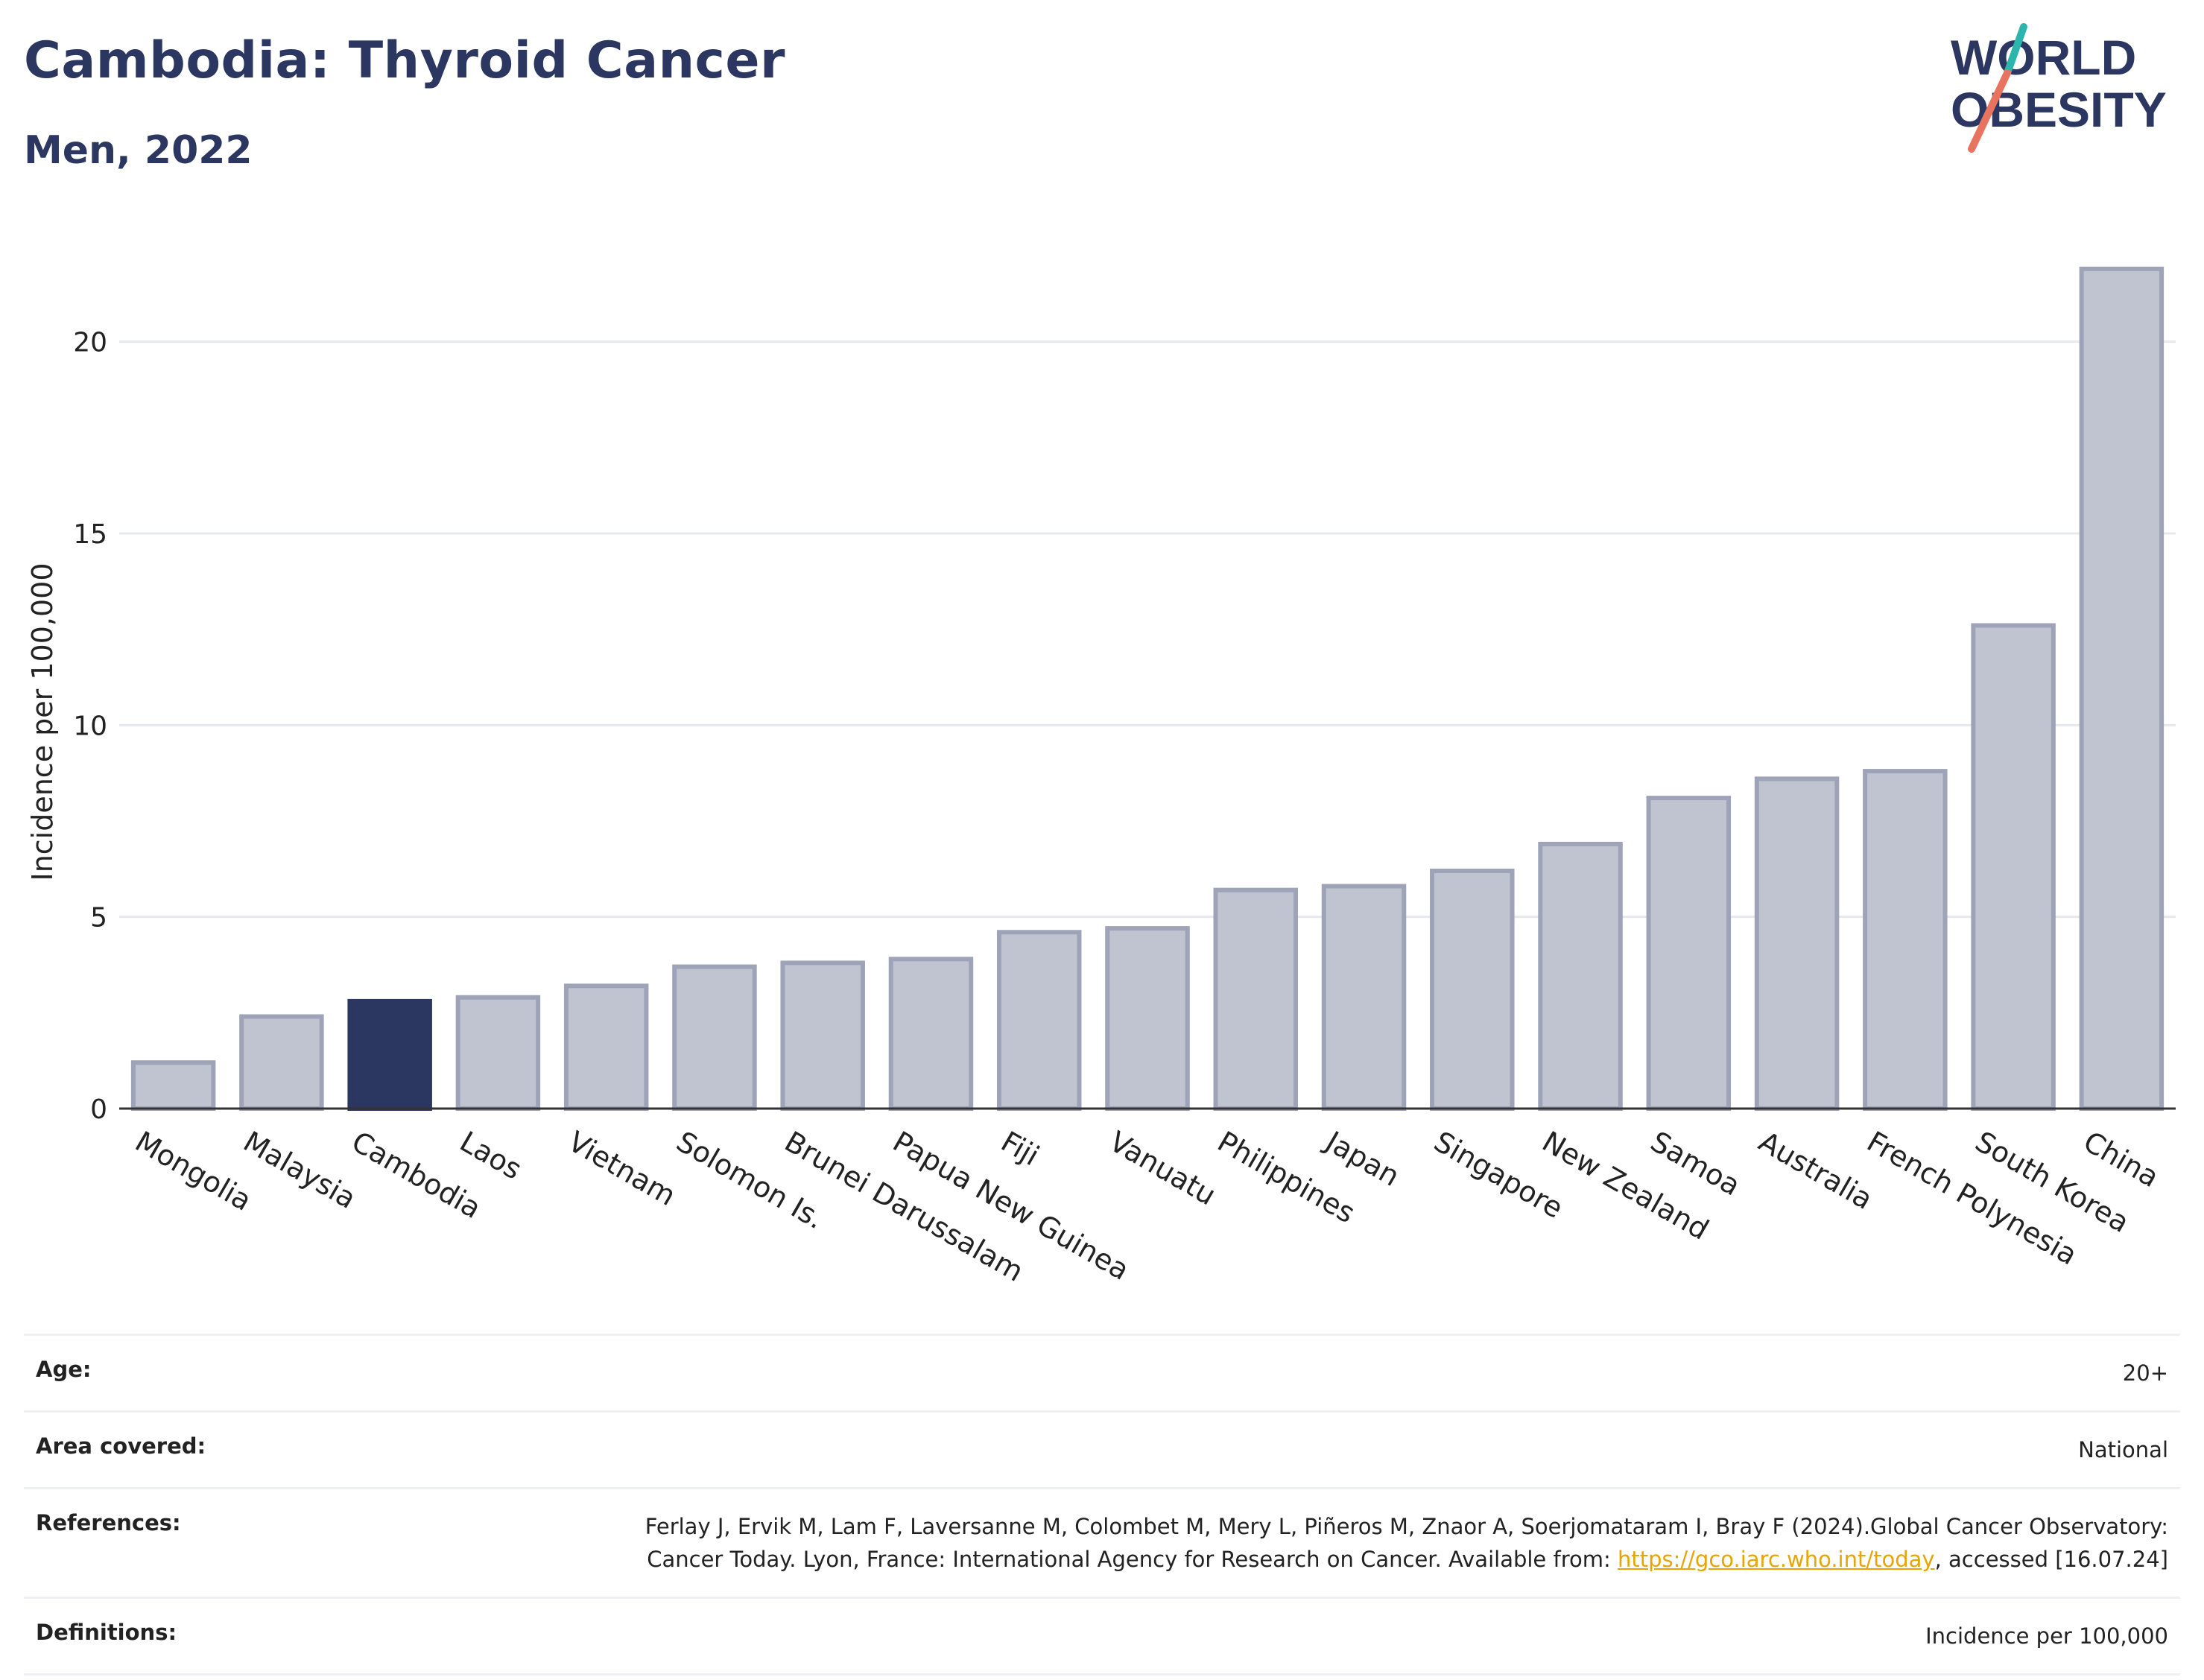 This screenshot has height=1680, width=2204. Describe the element at coordinates (108, 1522) in the screenshot. I see `references-label: References:` at that location.